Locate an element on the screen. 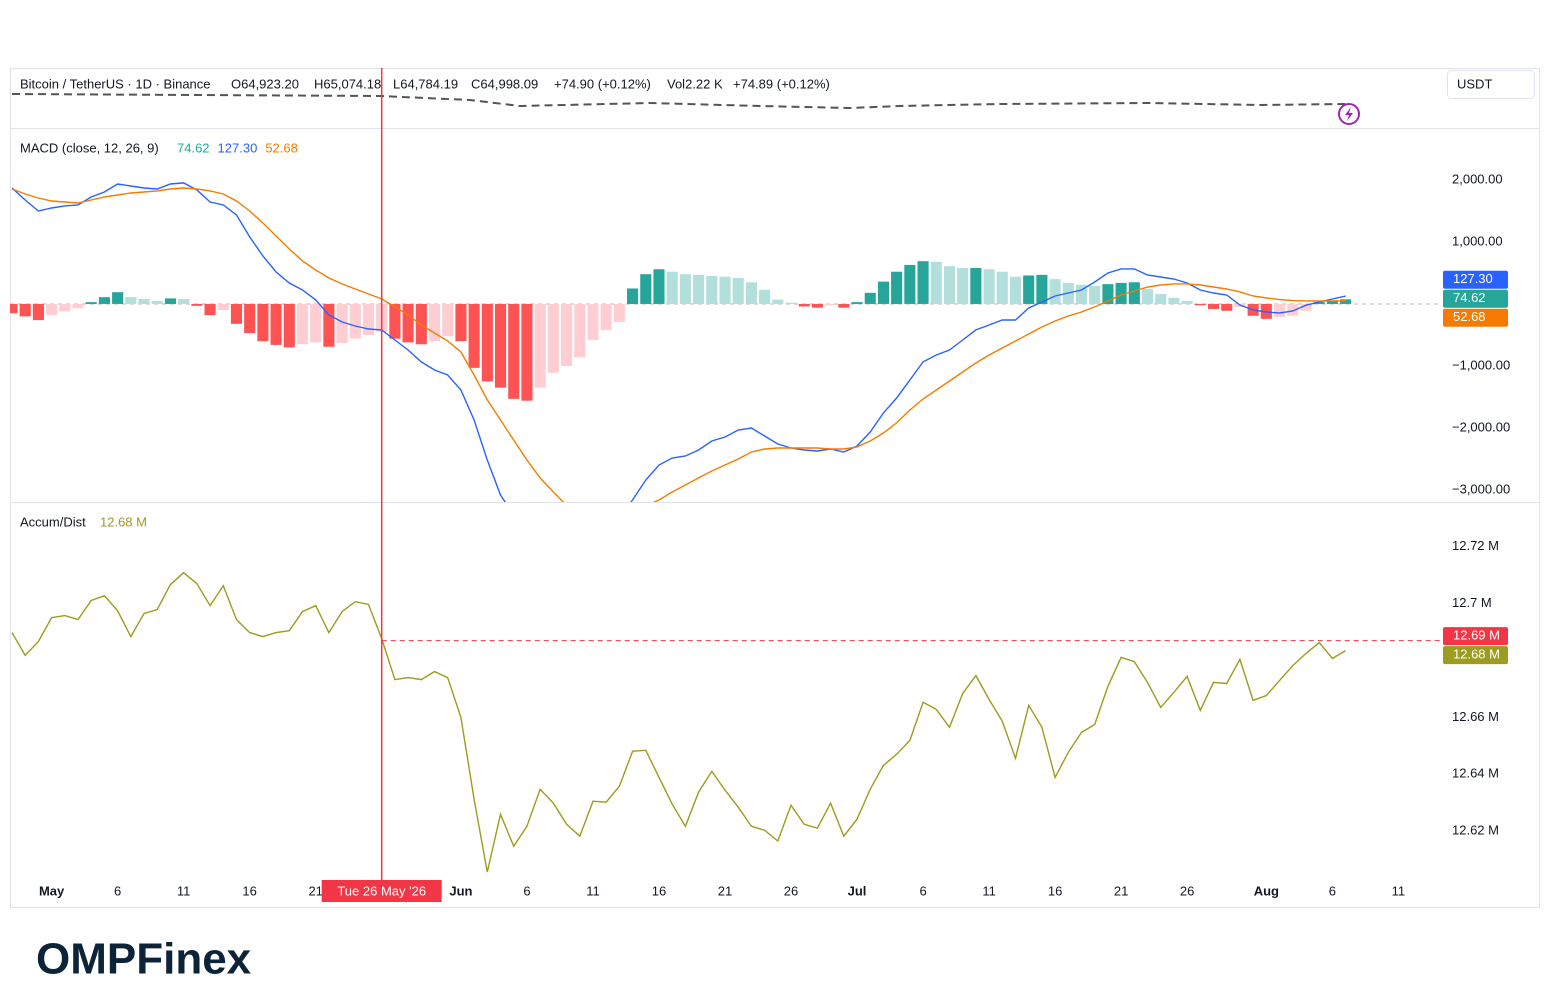  bolt is located at coordinates (1349, 114).